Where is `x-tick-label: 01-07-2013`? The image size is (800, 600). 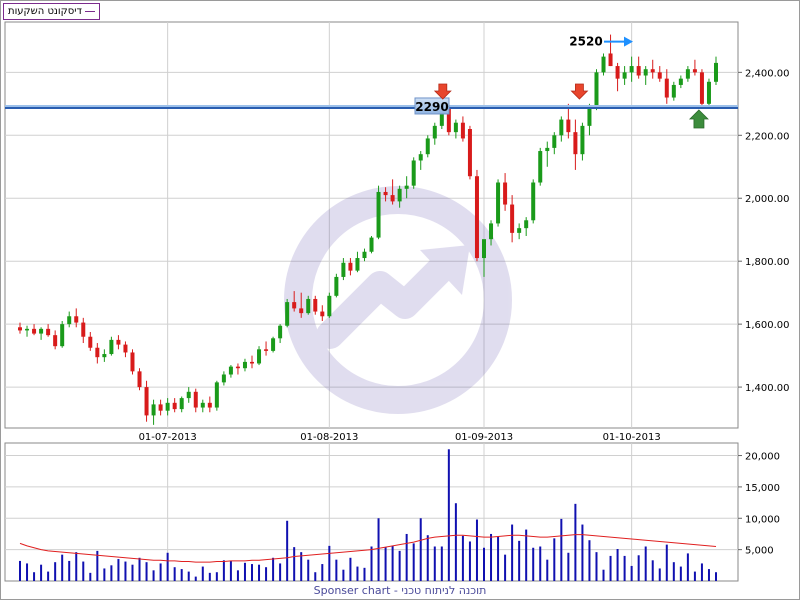 x-tick-label: 01-07-2013 is located at coordinates (168, 437).